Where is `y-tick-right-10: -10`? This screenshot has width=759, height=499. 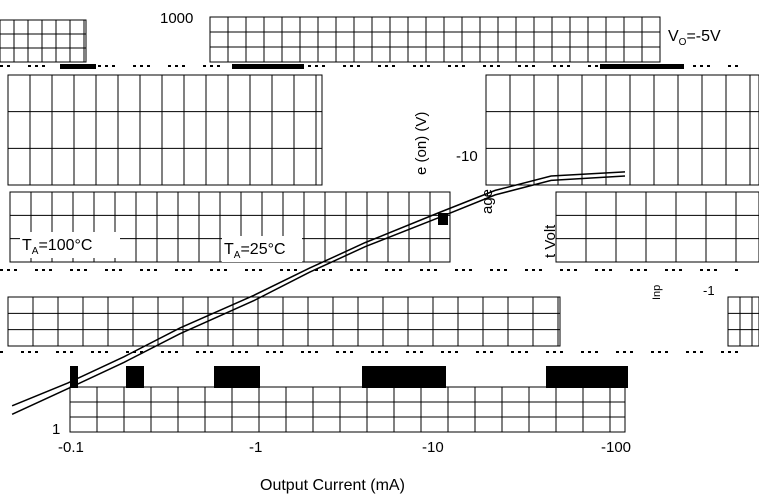
y-tick-right-10: -10 is located at coordinates (467, 156).